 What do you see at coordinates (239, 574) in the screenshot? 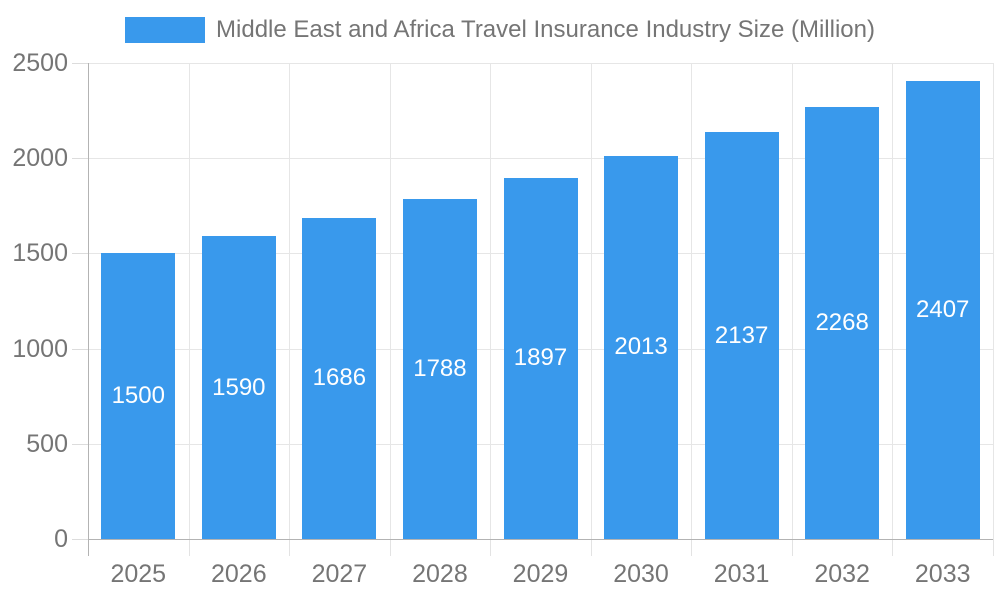
I see `x-tick-label-2026: 2026` at bounding box center [239, 574].